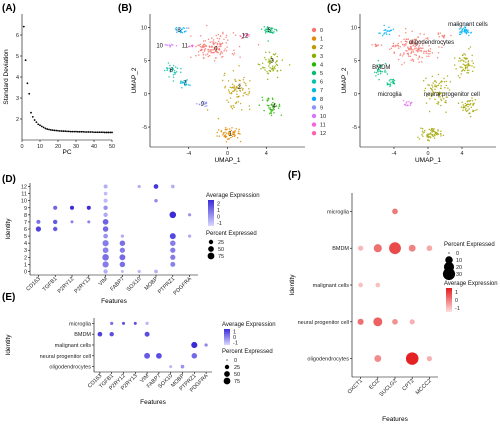  Describe the element at coordinates (328, 360) in the screenshot. I see `identity-label: oligodendrocytes` at that location.